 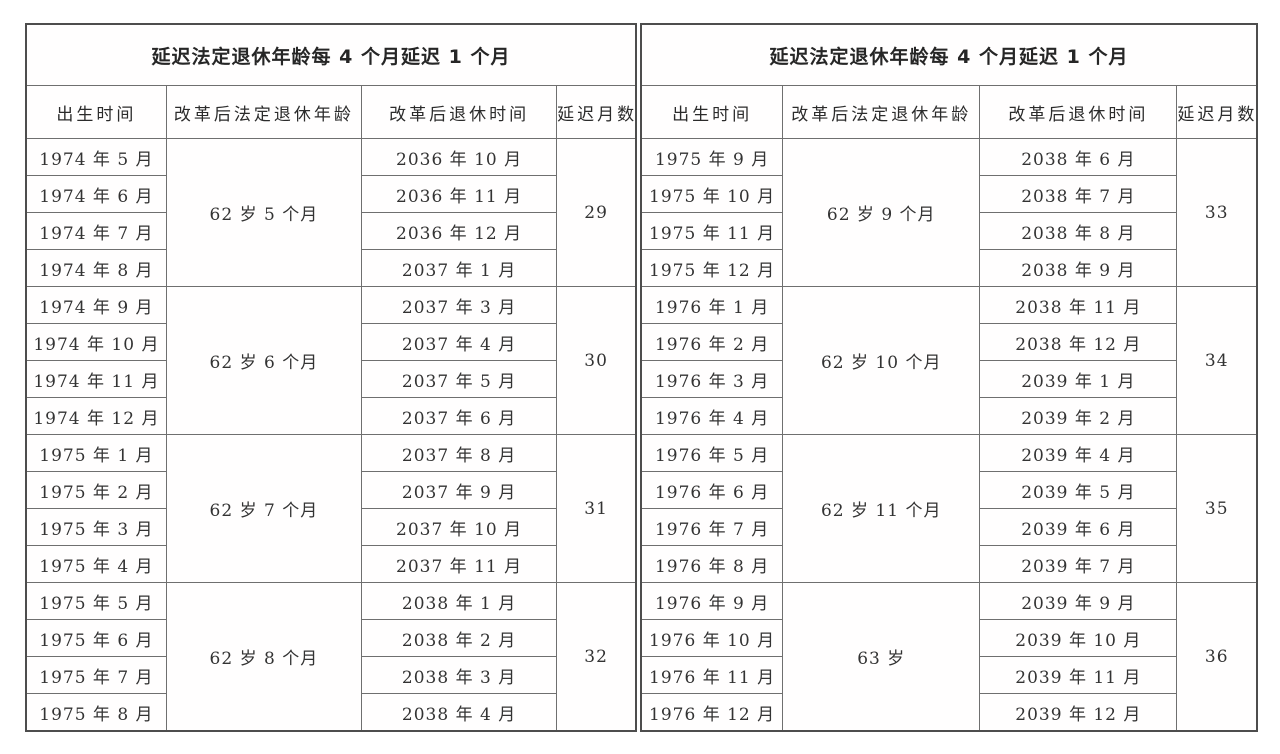 I want to click on delay-months-cell: 35, so click(x=1217, y=508).